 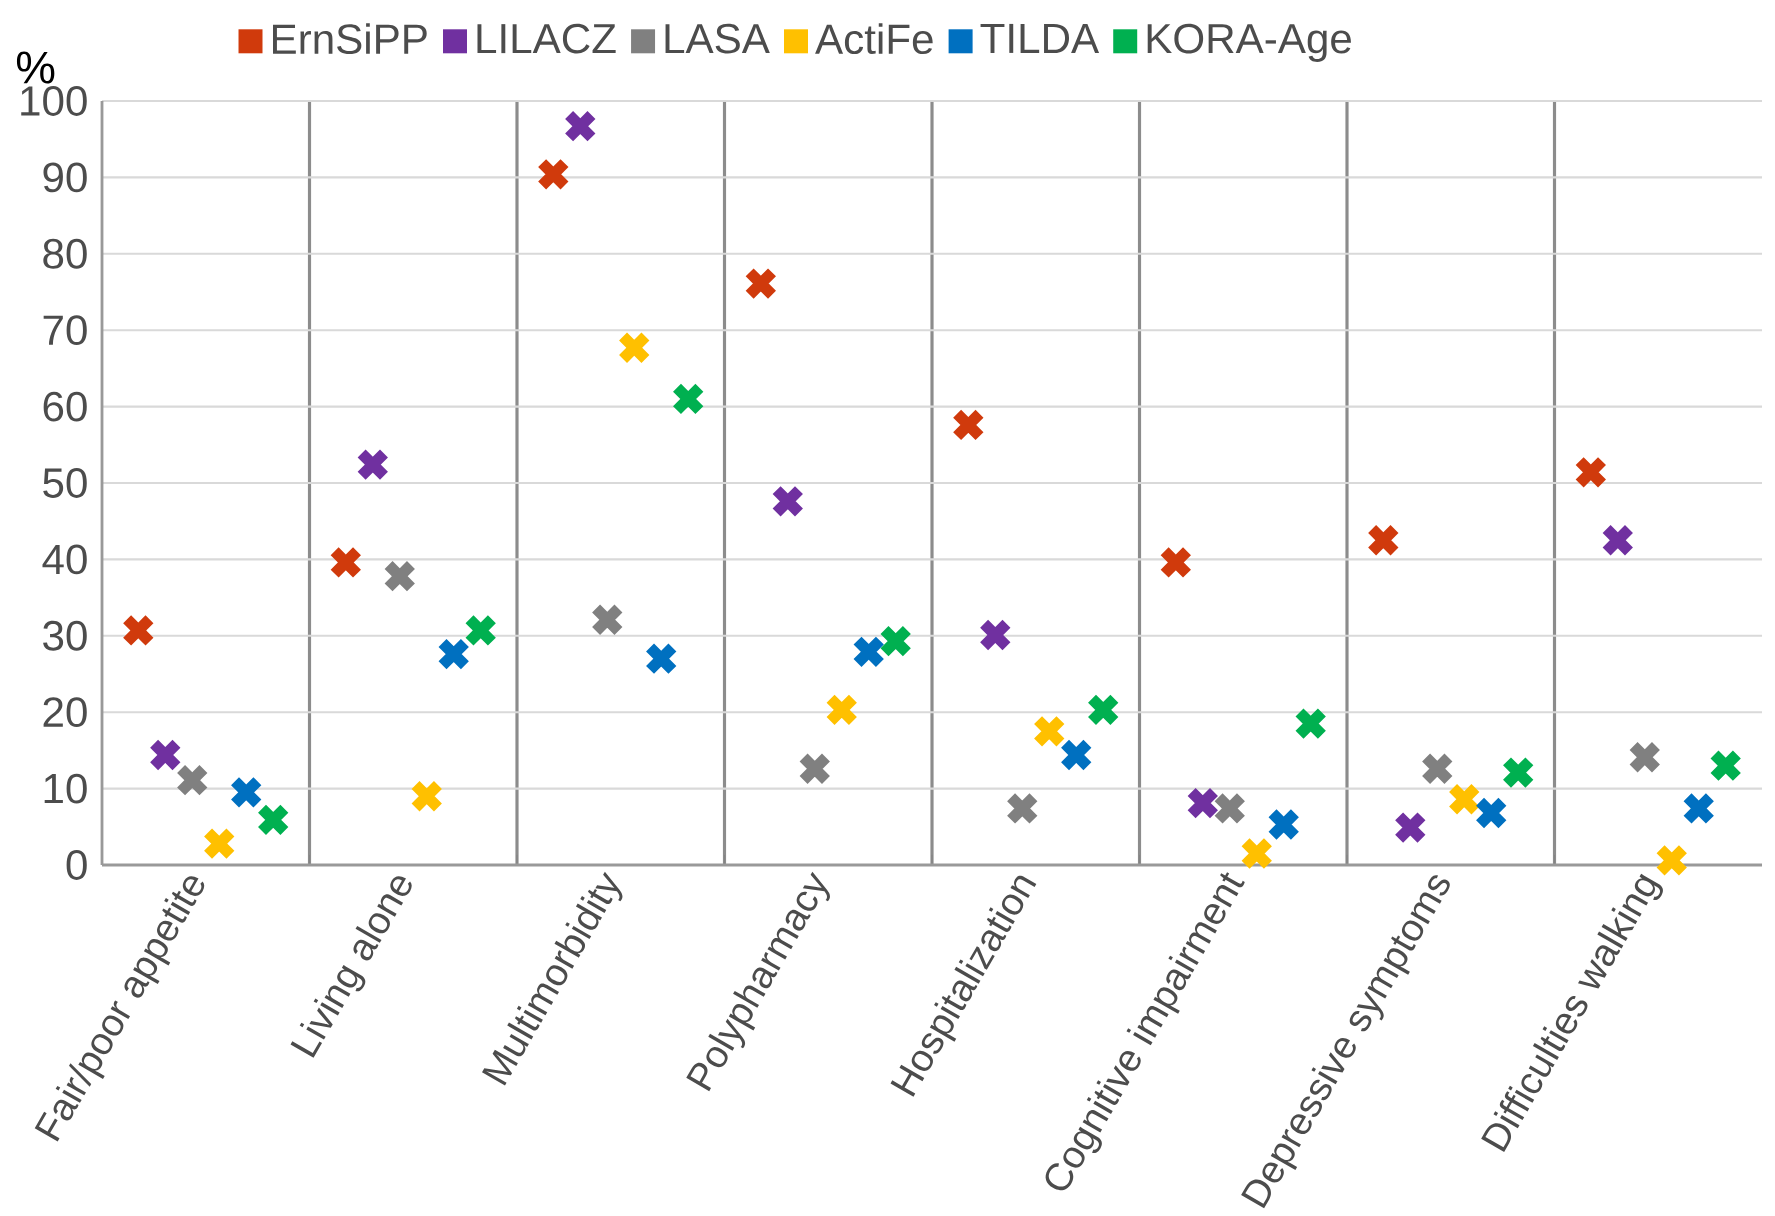 What do you see at coordinates (874, 39) in the screenshot?
I see `legend-label: ActiFe` at bounding box center [874, 39].